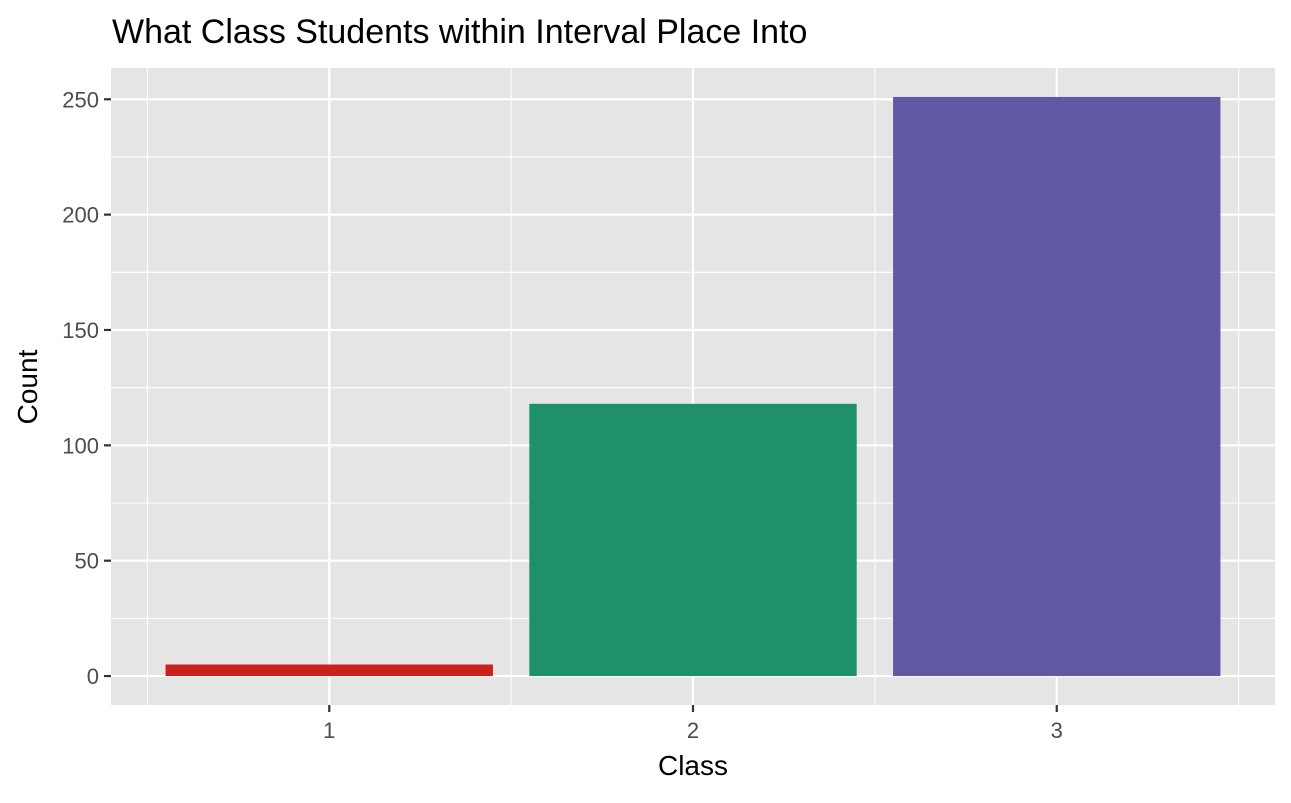  I want to click on y-tick-label: 100, so click(80, 445).